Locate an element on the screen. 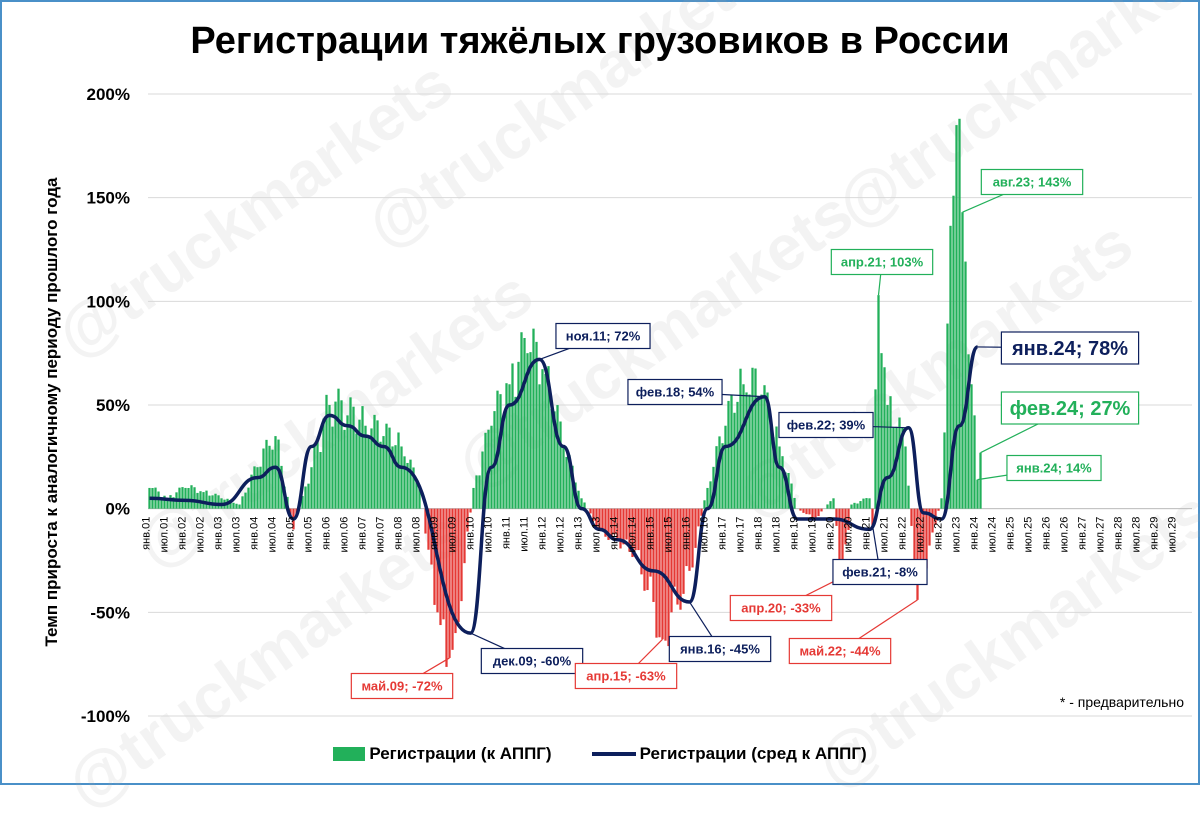 Image resolution: width=1200 pixels, height=823 pixels. x-tick-label: июл.01 is located at coordinates (165, 535).